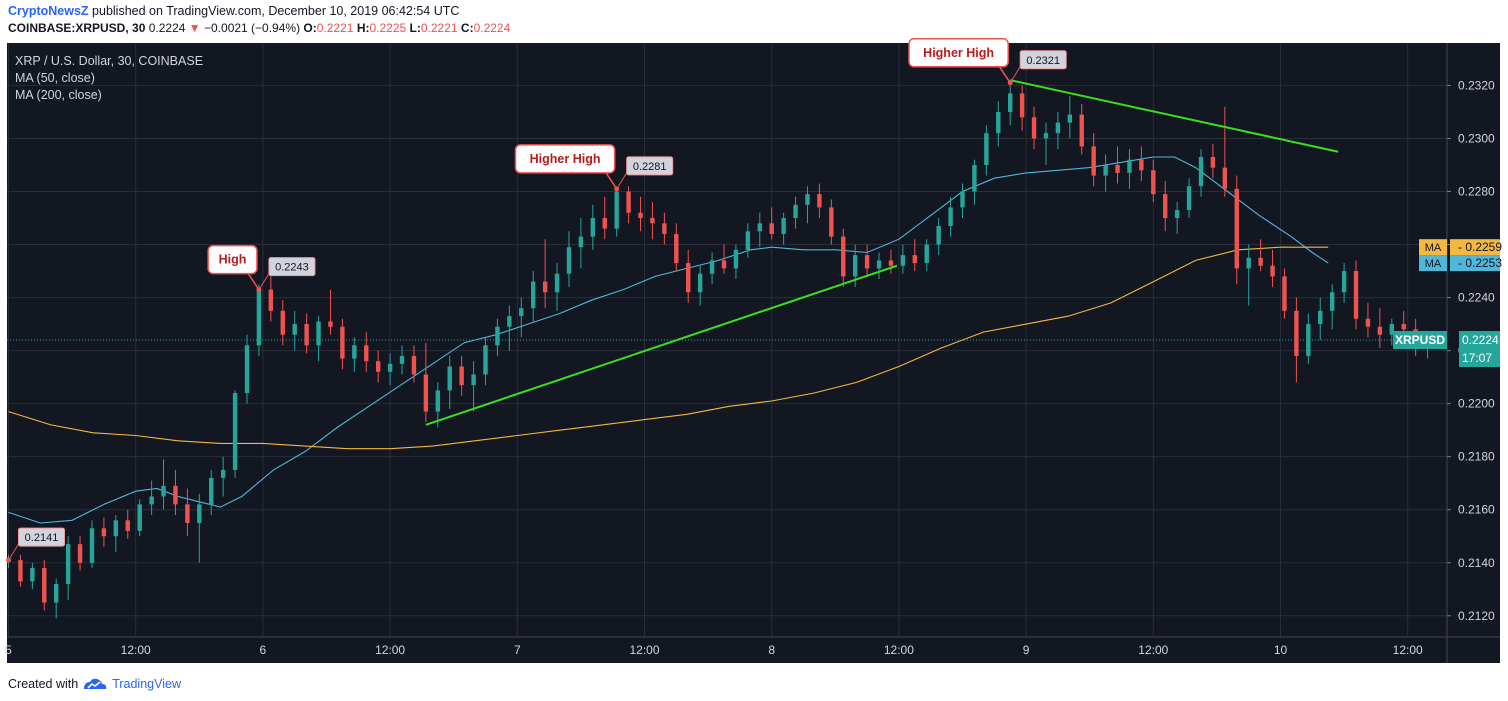  I want to click on open-value: 0.2221, so click(335, 28).